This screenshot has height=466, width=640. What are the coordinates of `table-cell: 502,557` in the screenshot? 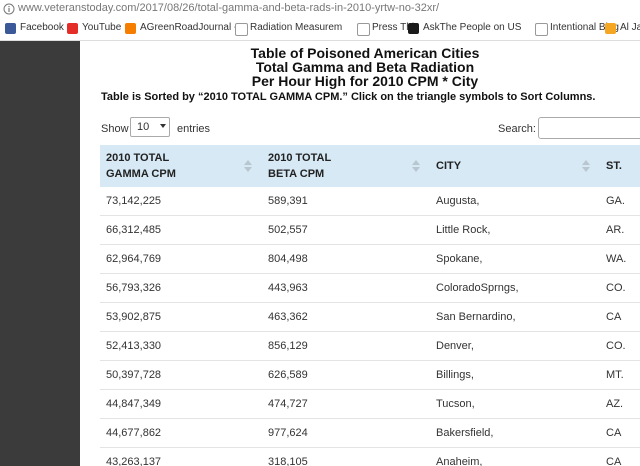 It's located at (346, 230).